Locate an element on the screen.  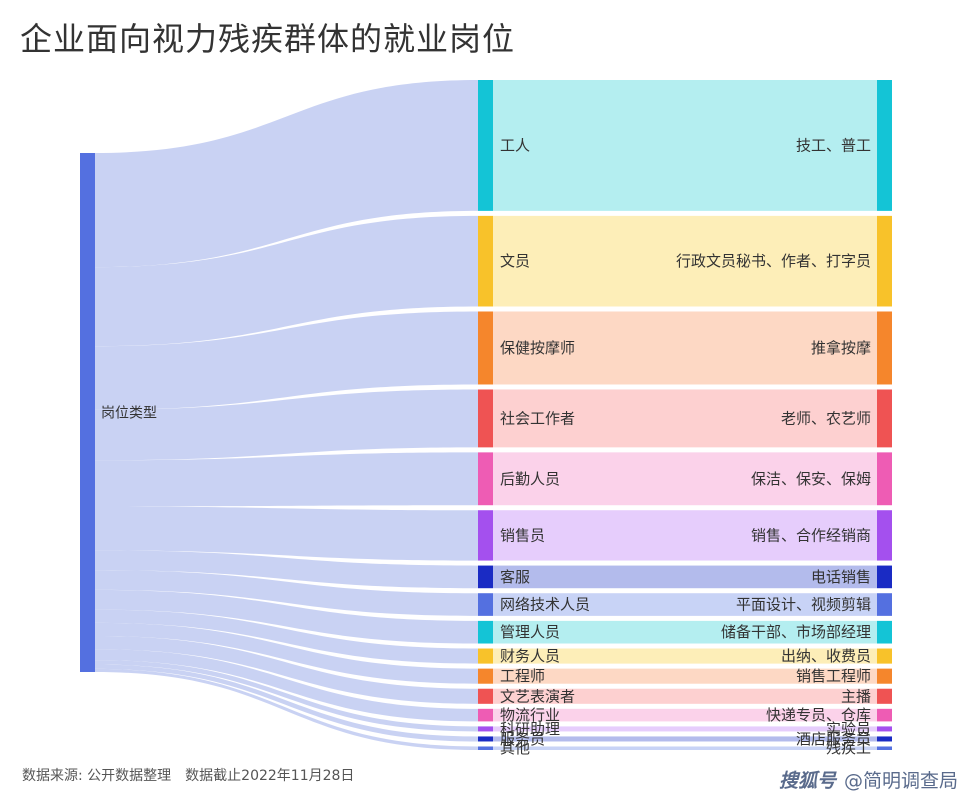
category-label-15: 其他 is located at coordinates (515, 748).